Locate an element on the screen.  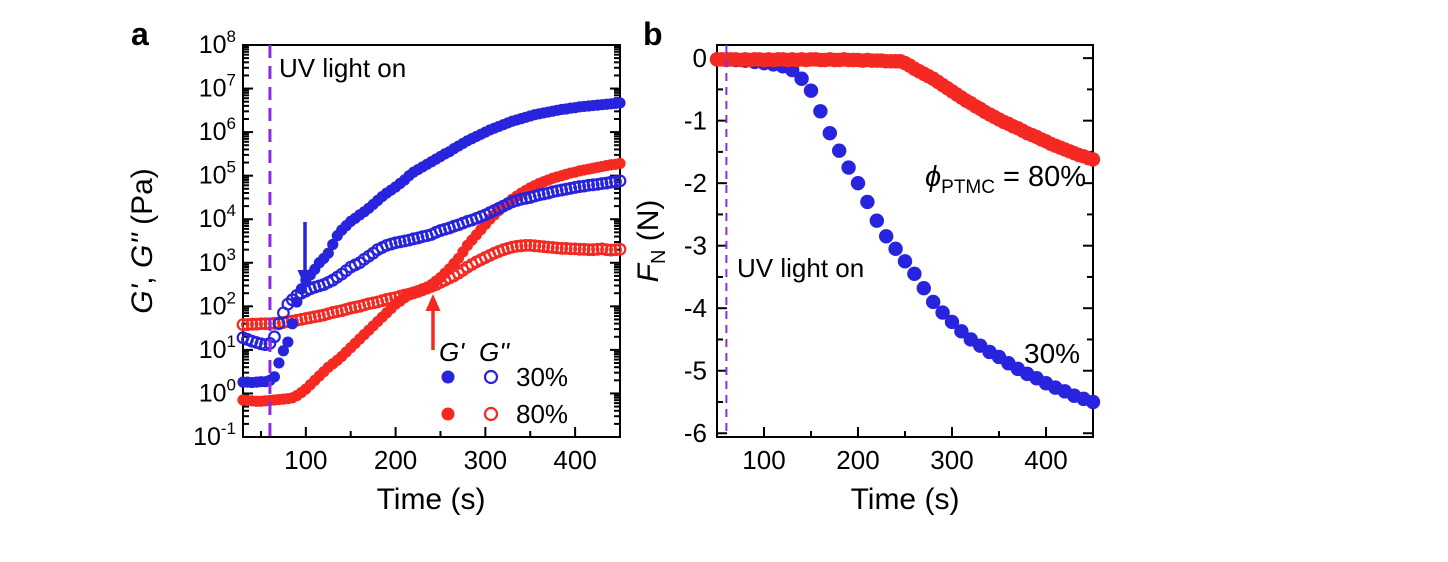
y-tick-label: 10⁸ is located at coordinates (217, 43).